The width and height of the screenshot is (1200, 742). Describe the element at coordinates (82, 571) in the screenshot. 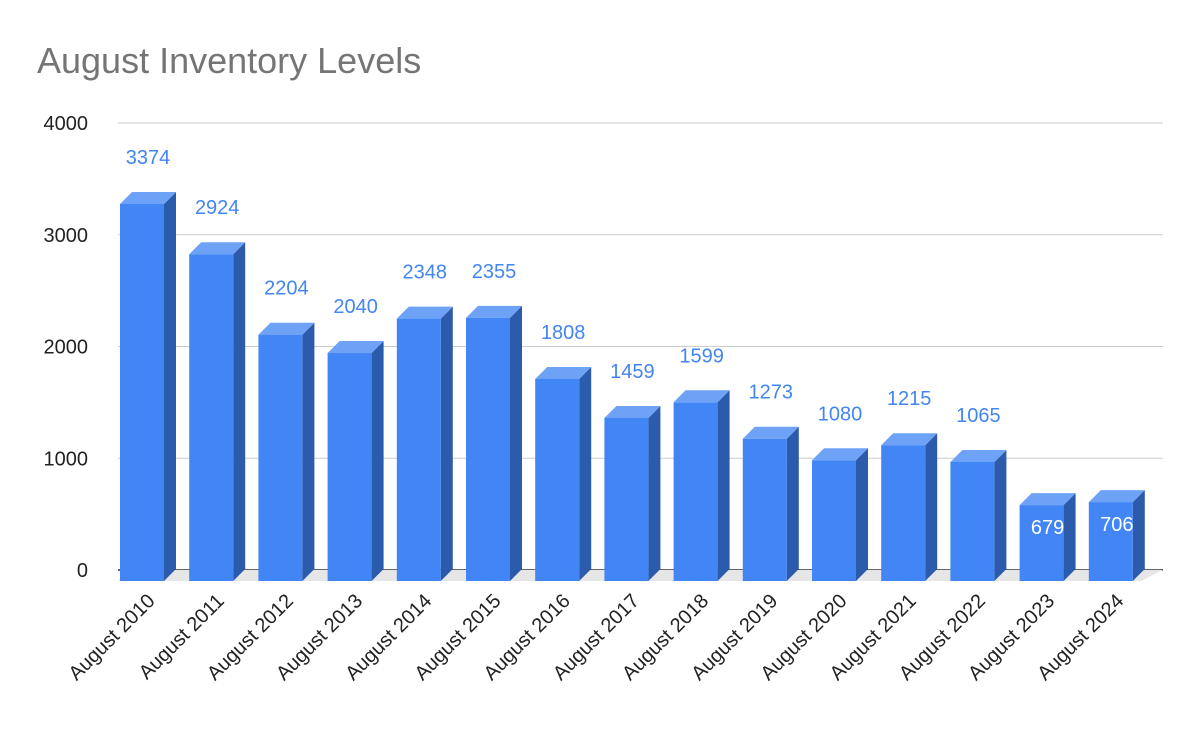

I see `y-tick-label: 0` at that location.